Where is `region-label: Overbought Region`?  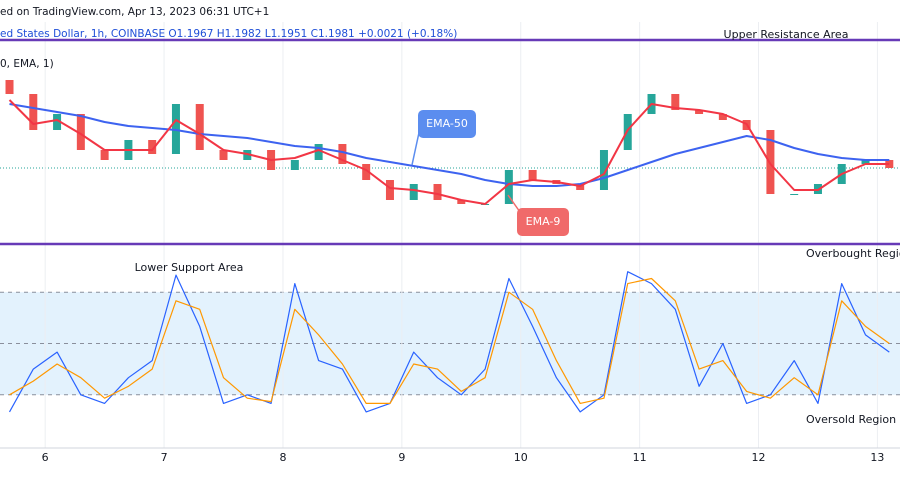
region-label: Overbought Region is located at coordinates (853, 253).